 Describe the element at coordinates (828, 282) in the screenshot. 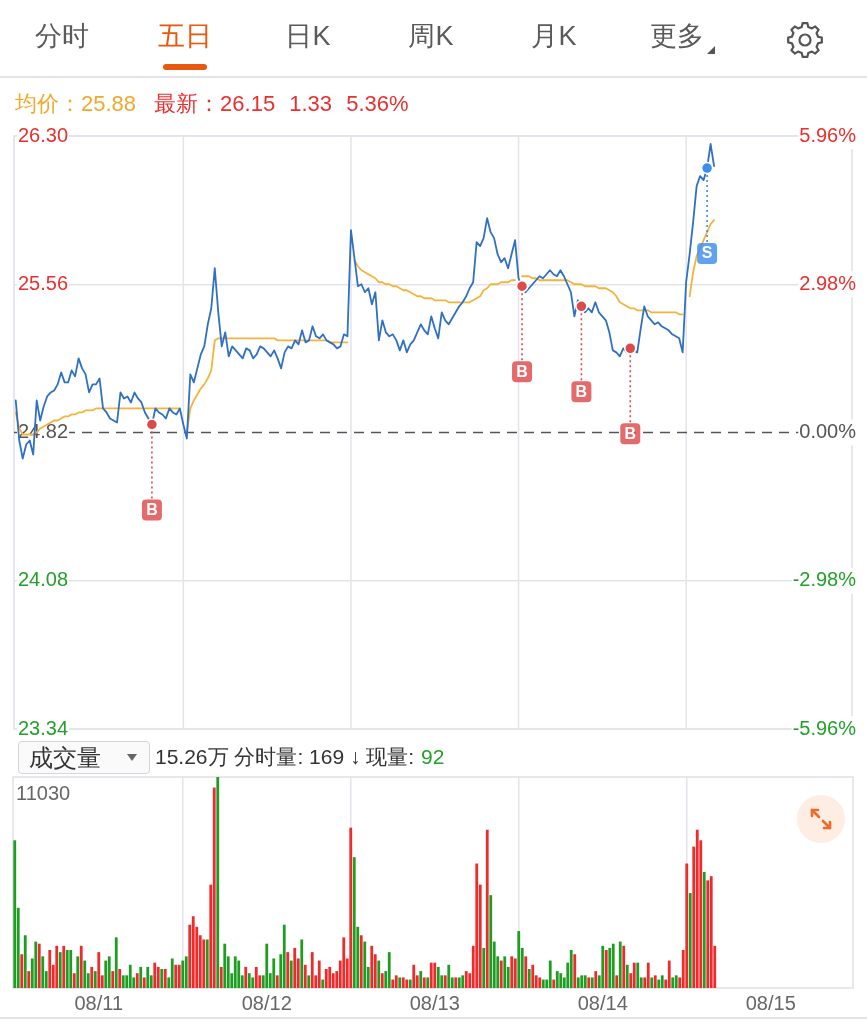

I see `y2-tick-label: 2.98%` at that location.